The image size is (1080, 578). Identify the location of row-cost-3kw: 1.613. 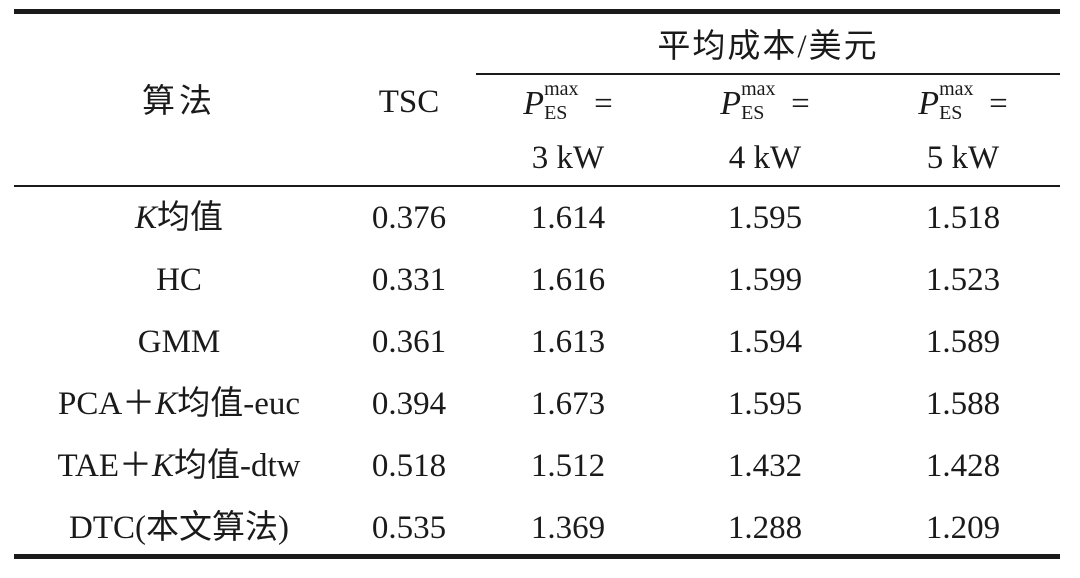
(568, 342).